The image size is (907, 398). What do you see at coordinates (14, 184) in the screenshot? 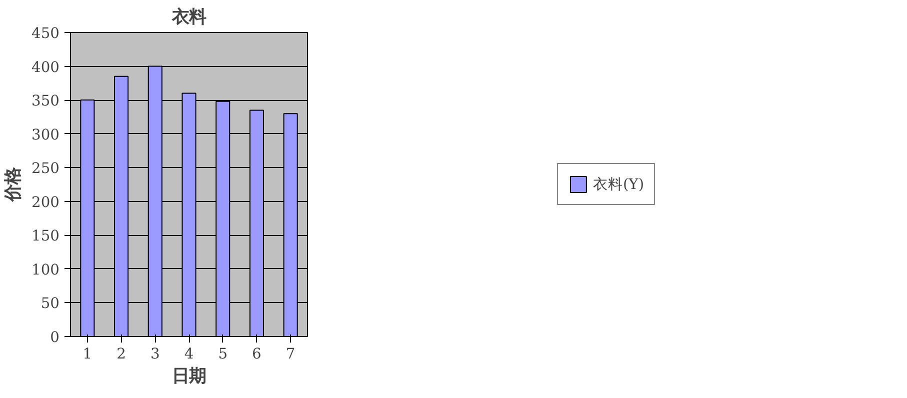
I see `y-axis-title: 价格` at bounding box center [14, 184].